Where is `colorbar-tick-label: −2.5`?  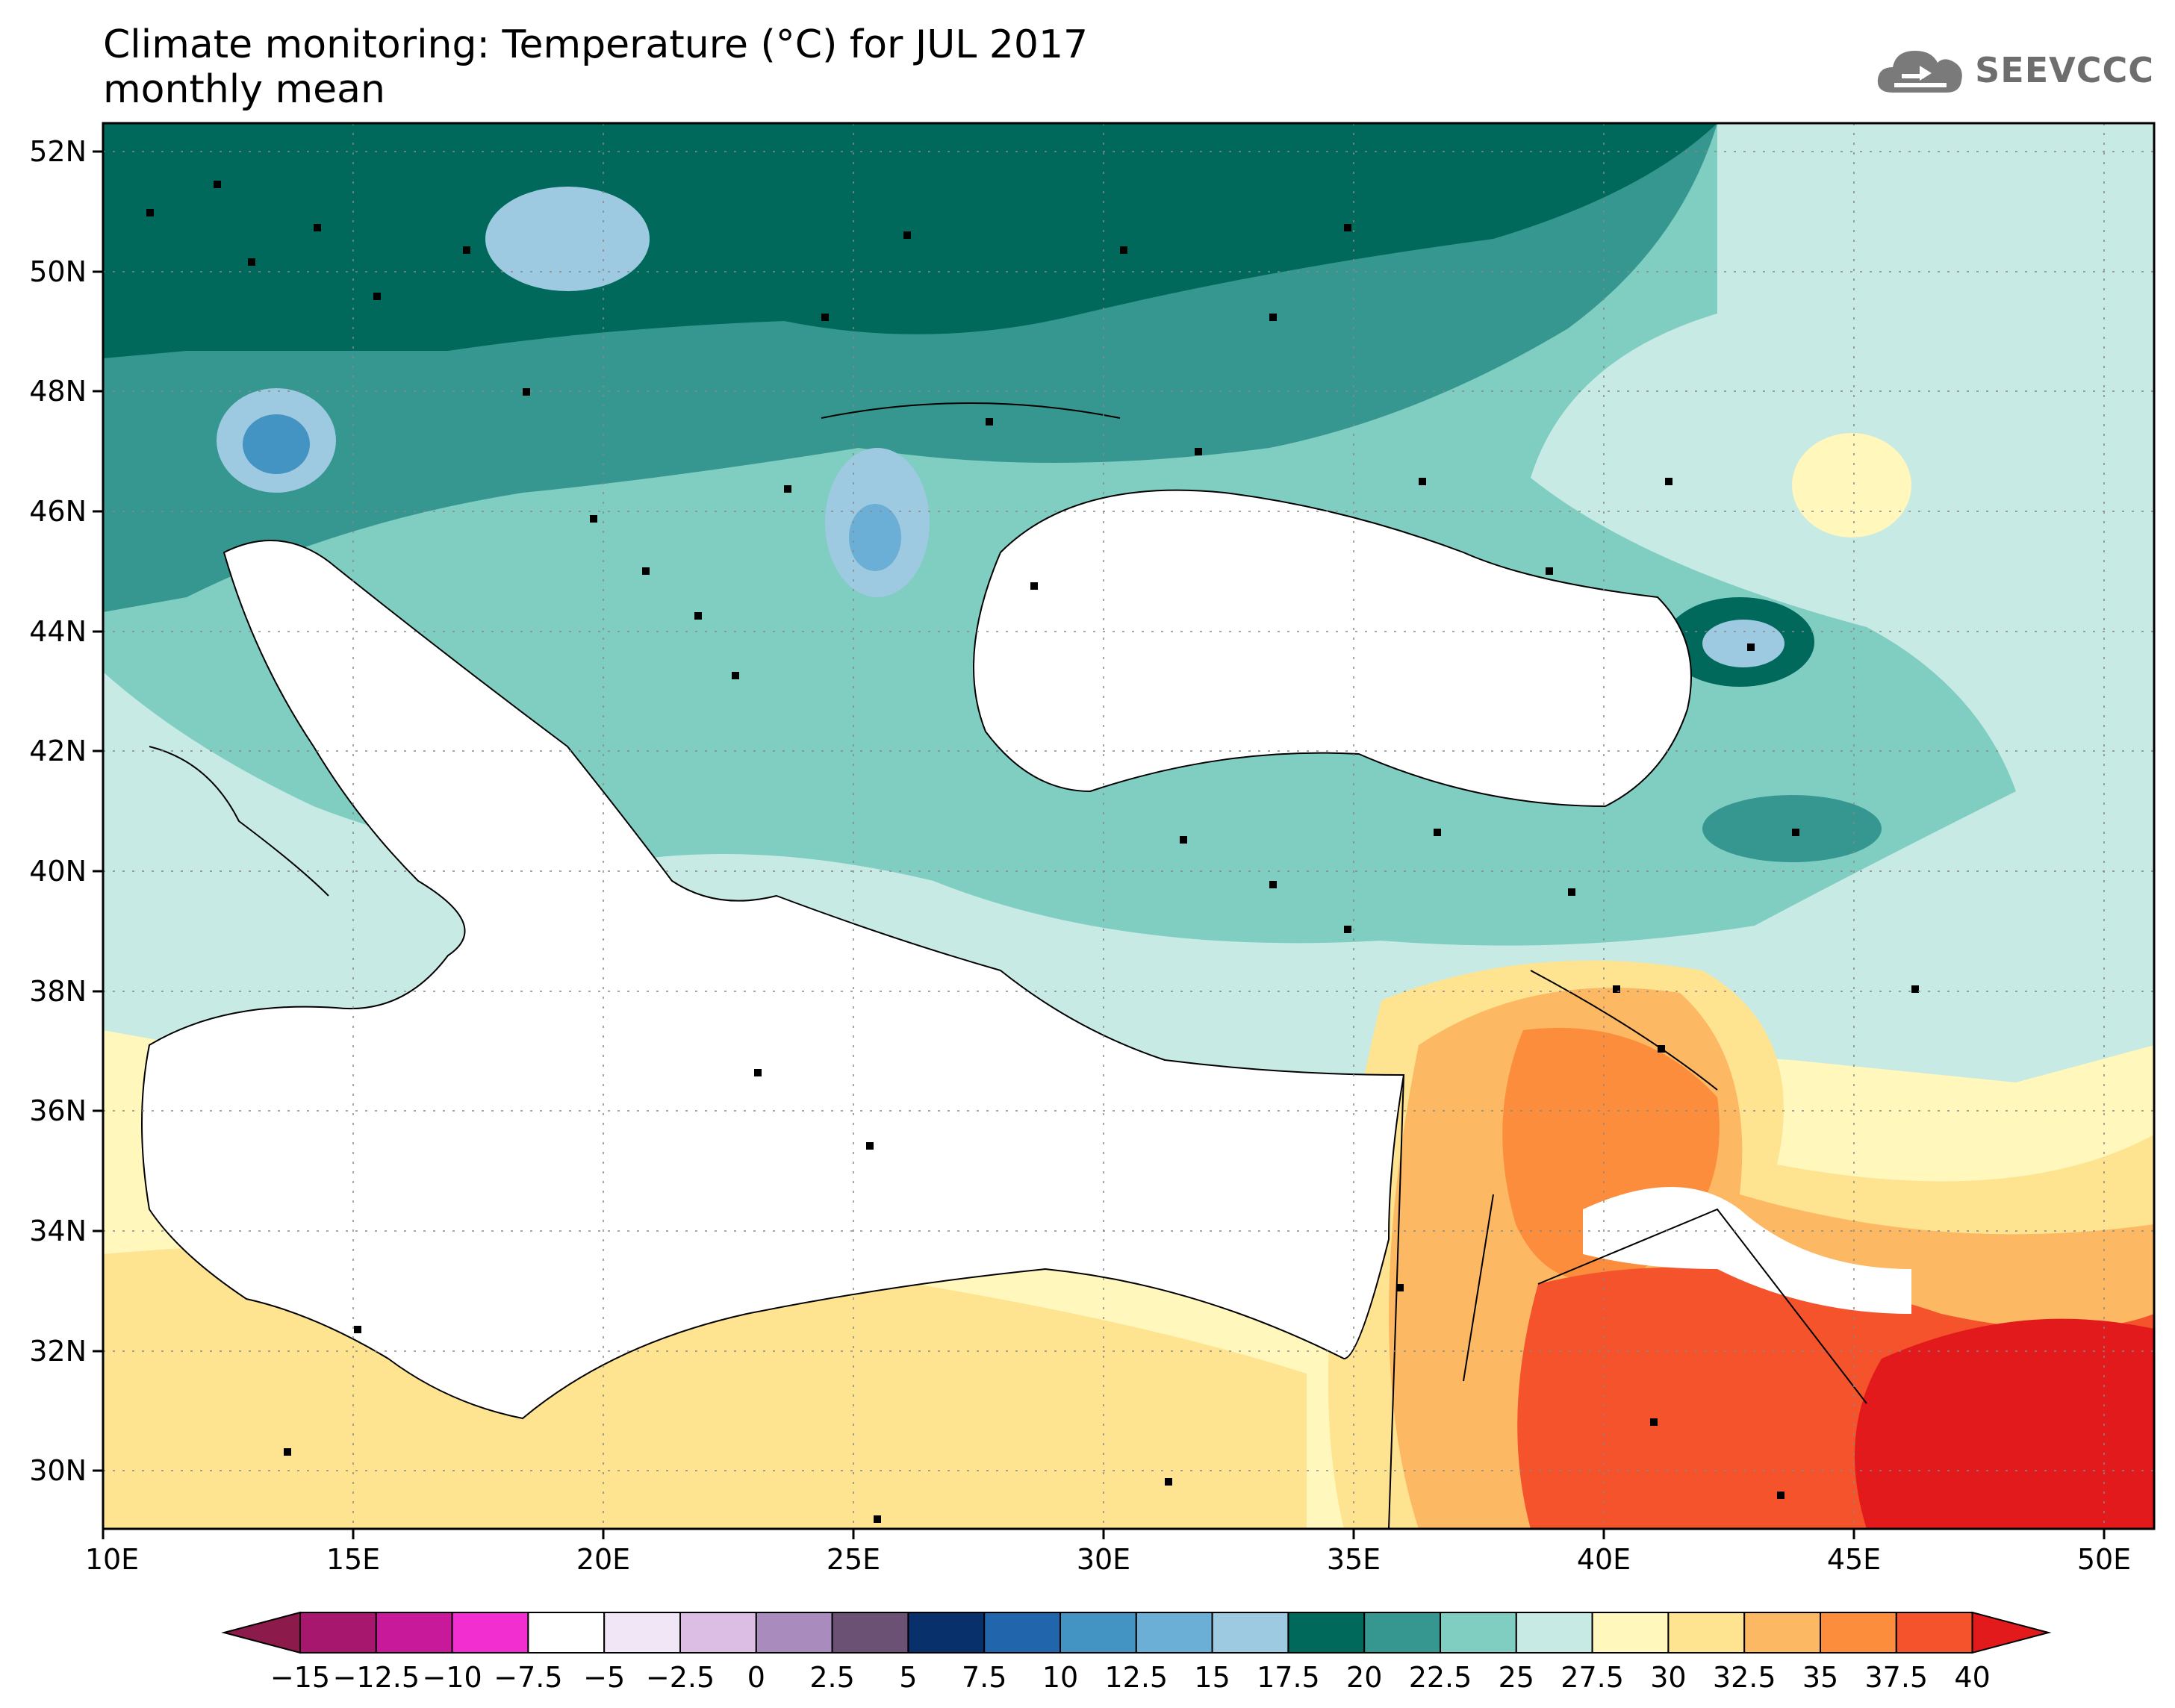 colorbar-tick-label: −2.5 is located at coordinates (680, 1677).